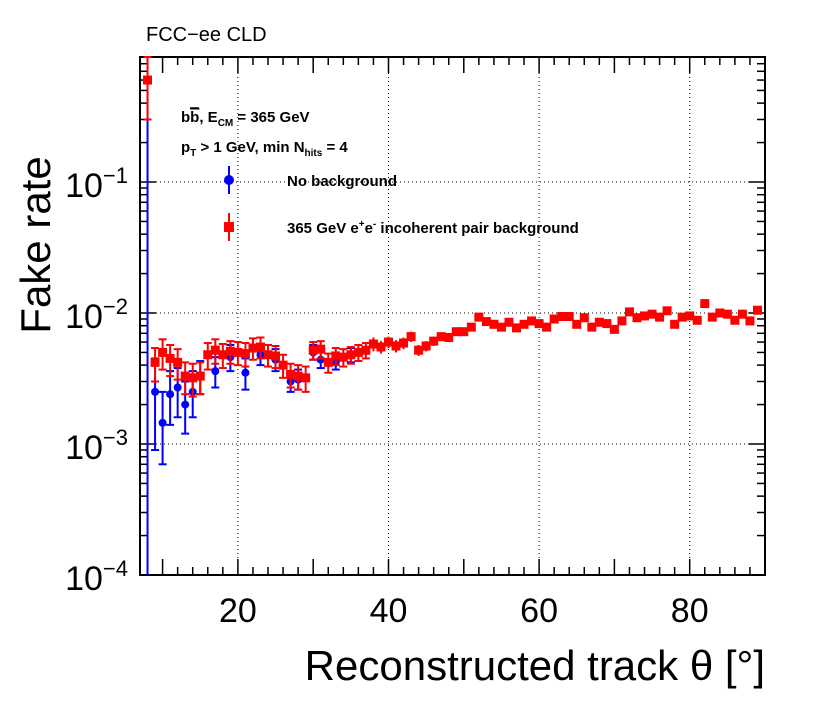 The width and height of the screenshot is (830, 703). What do you see at coordinates (245, 119) in the screenshot?
I see `annotation-process: bb, ECM = 365 GeV` at bounding box center [245, 119].